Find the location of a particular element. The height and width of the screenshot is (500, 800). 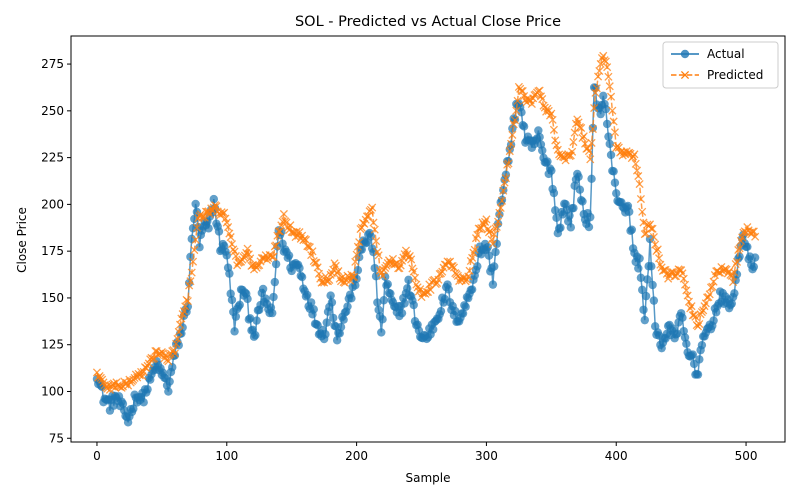

y-tick-label: 75 is located at coordinates (56, 438).